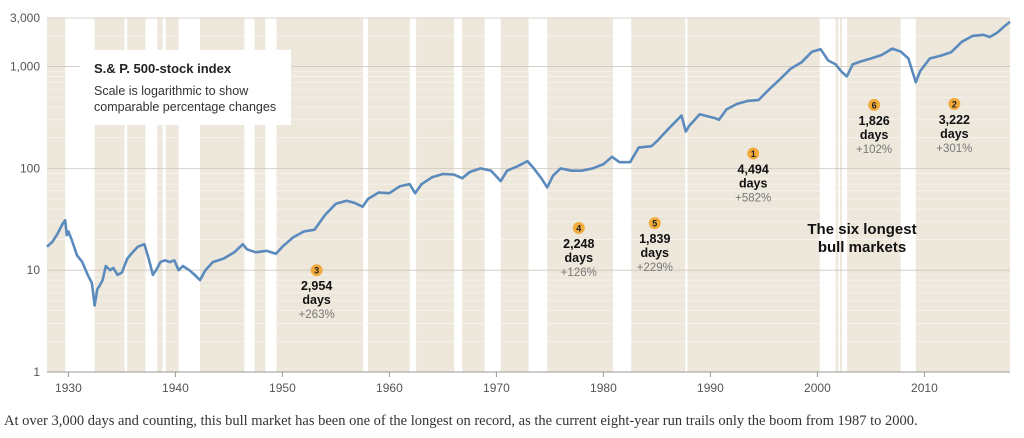 The height and width of the screenshot is (438, 1024). I want to click on days-count: 4,494, so click(753, 170).